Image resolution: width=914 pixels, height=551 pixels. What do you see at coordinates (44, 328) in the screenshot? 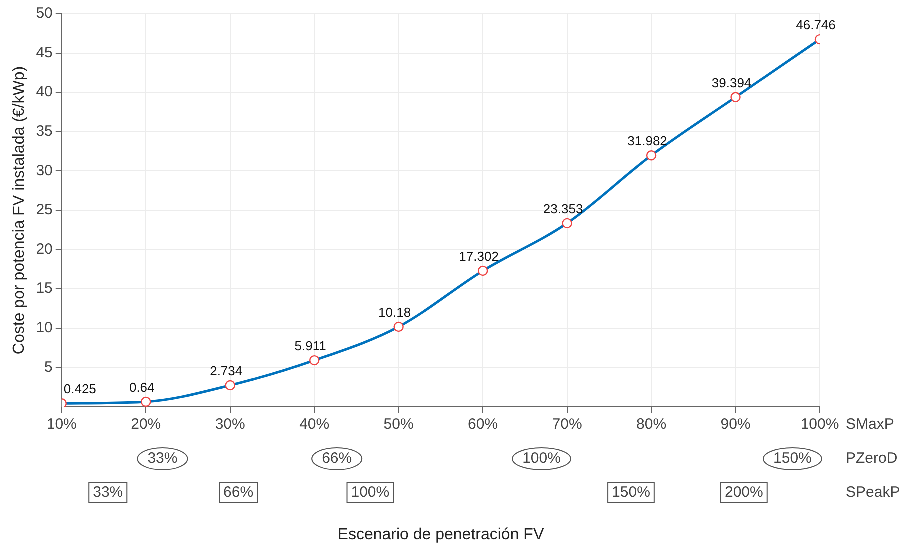
I see `y-tick-label: 10` at bounding box center [44, 328].